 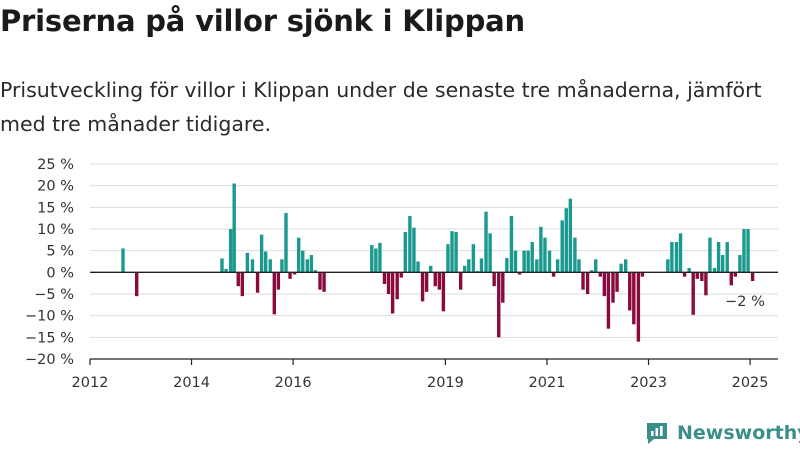 I want to click on newsworthy-logo-icon, so click(x=657, y=433).